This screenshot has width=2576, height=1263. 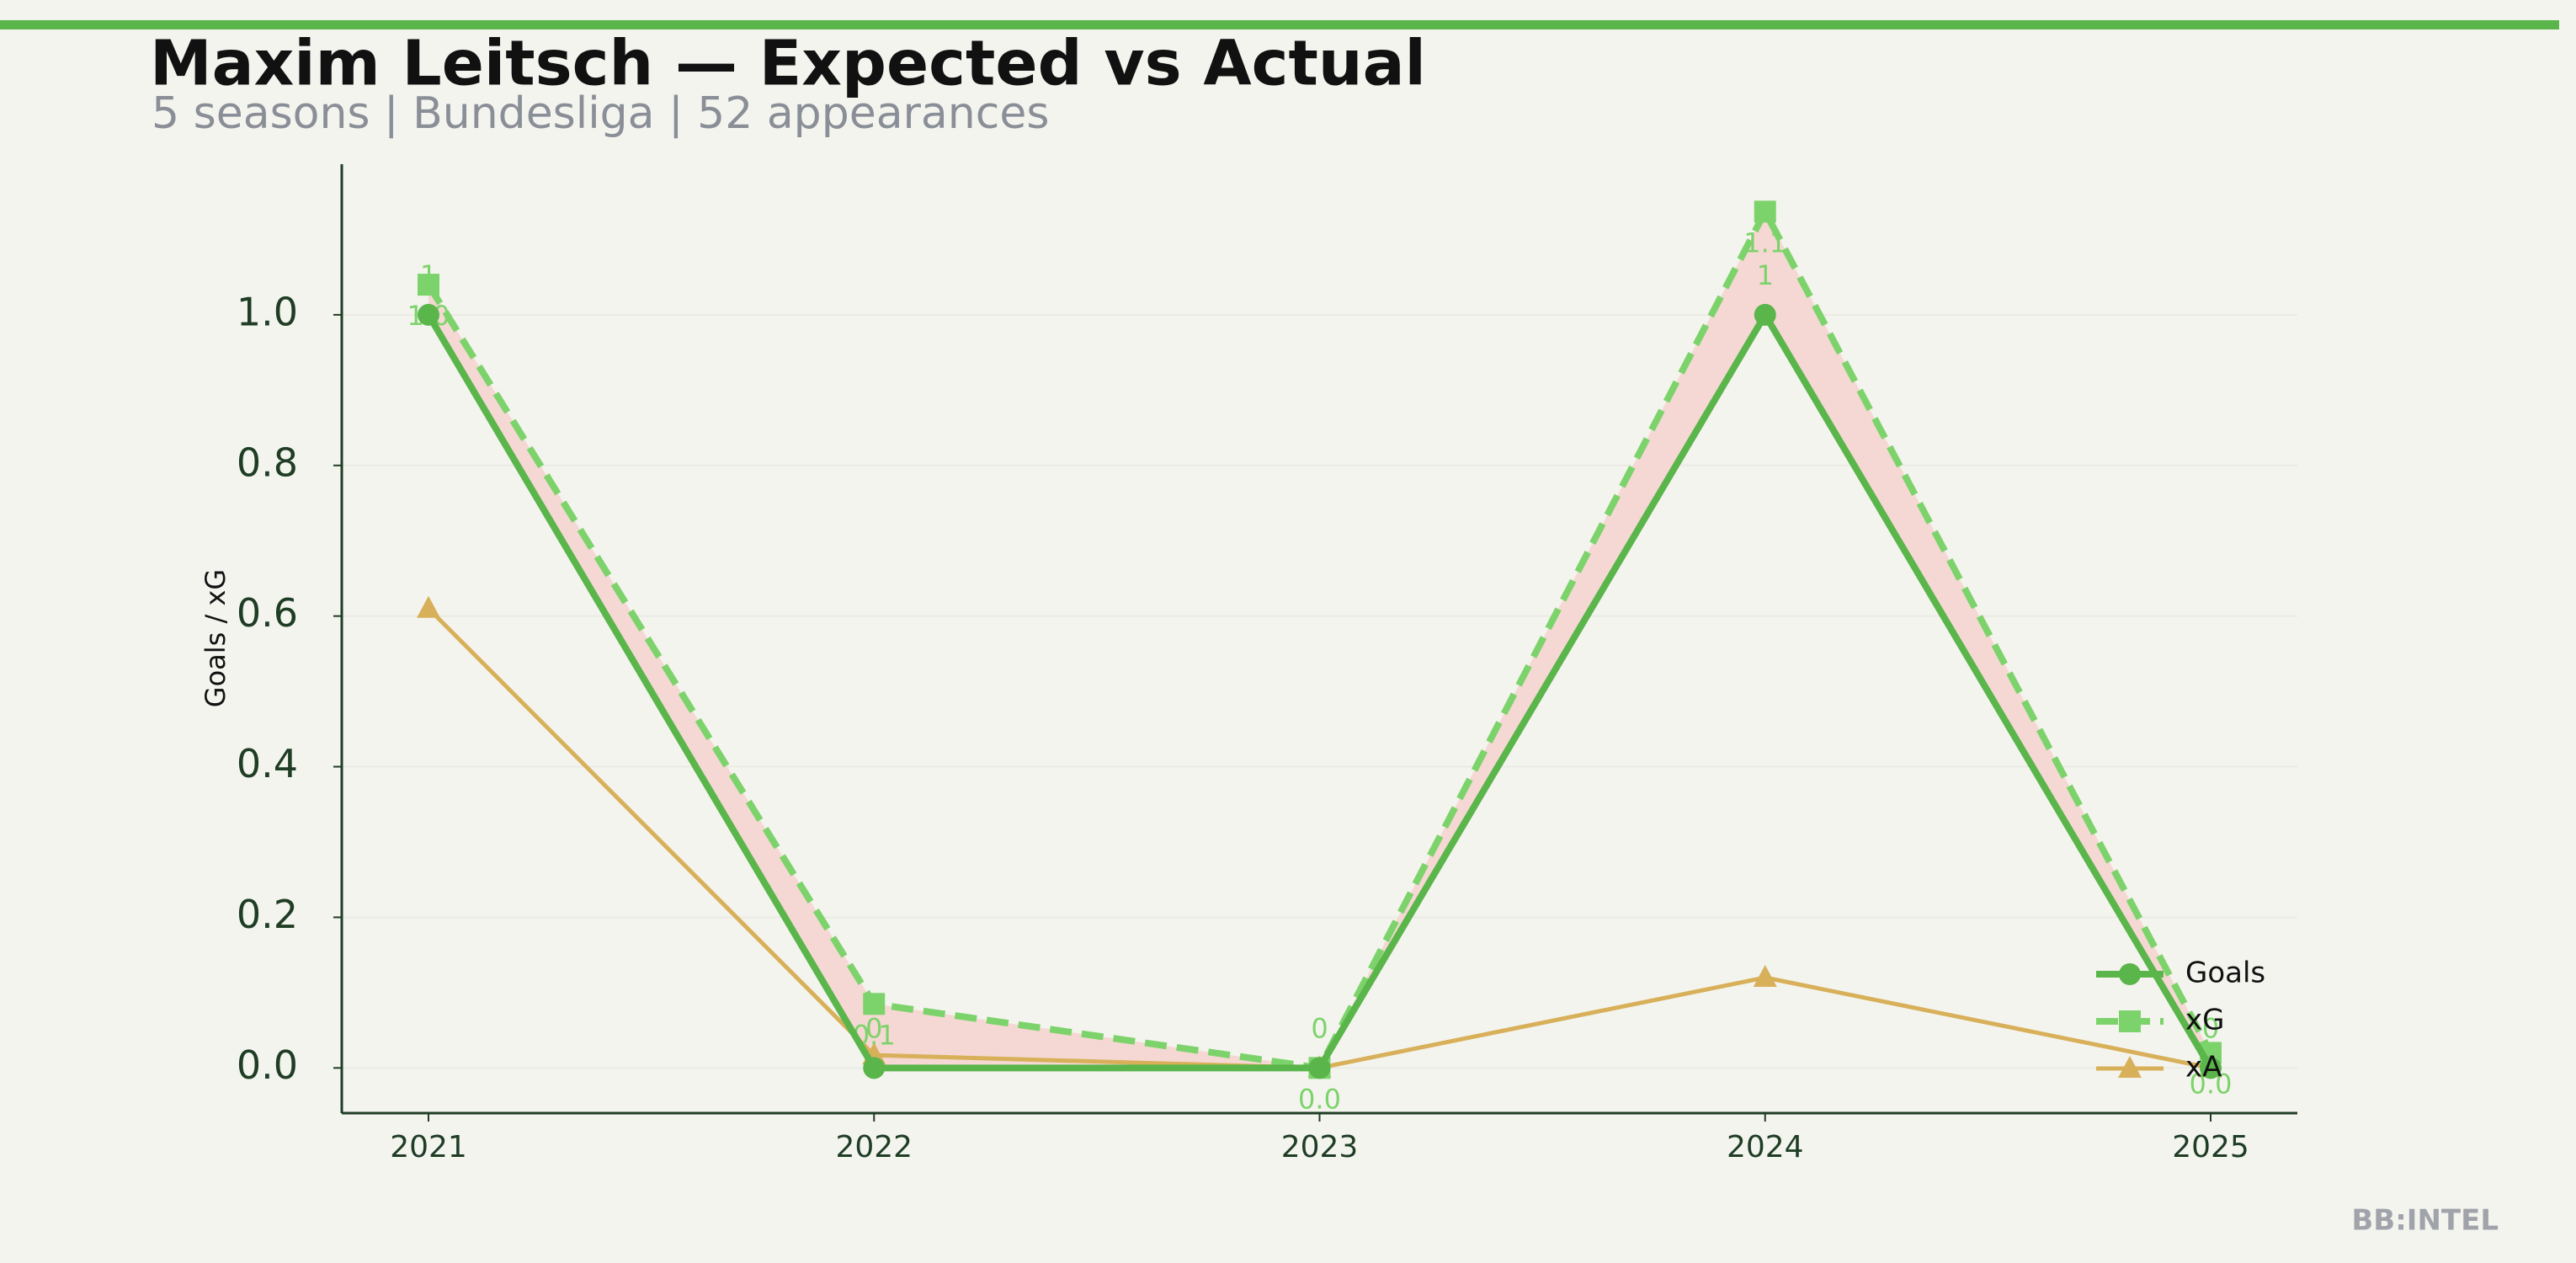 What do you see at coordinates (1766, 1147) in the screenshot?
I see `x-tick-label: 2024` at bounding box center [1766, 1147].